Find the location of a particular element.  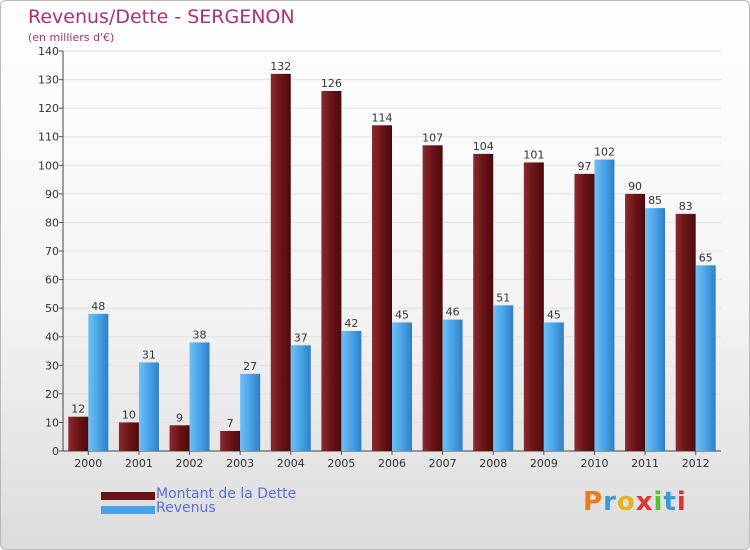

x-tick-label: 2008 is located at coordinates (493, 463).